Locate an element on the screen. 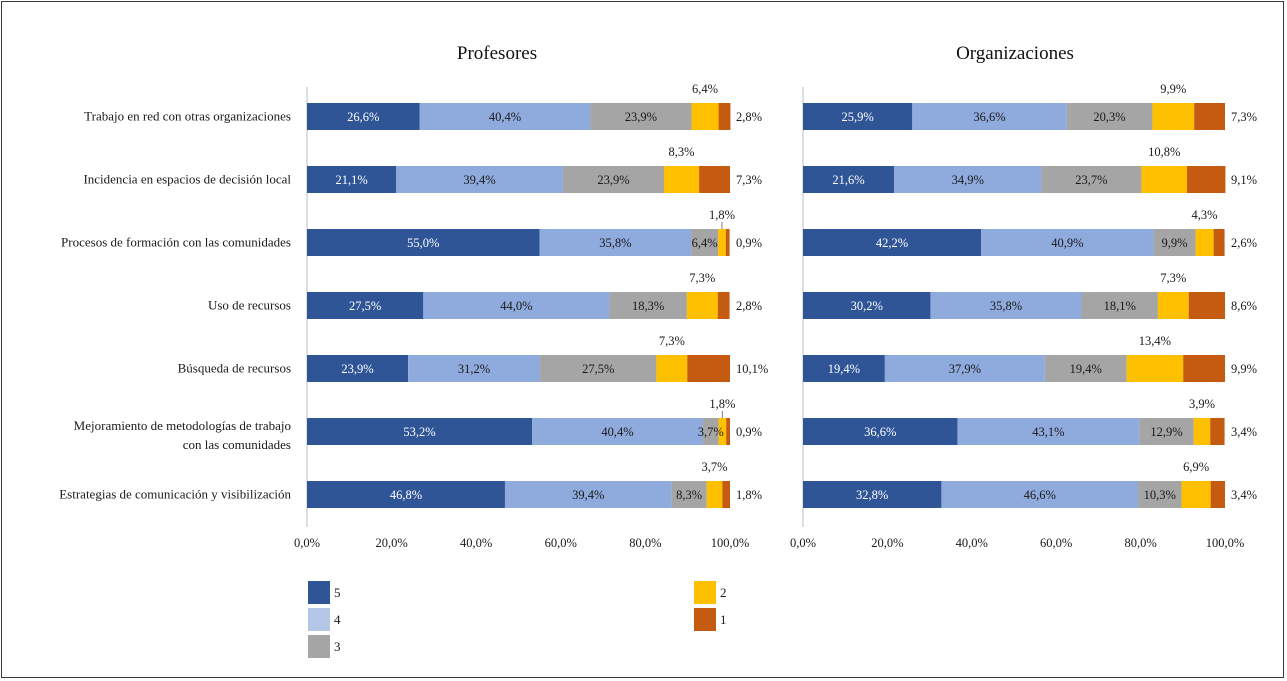 This screenshot has width=1287, height=681. panel-2-label-5-series-5: 19,4% is located at coordinates (844, 369).